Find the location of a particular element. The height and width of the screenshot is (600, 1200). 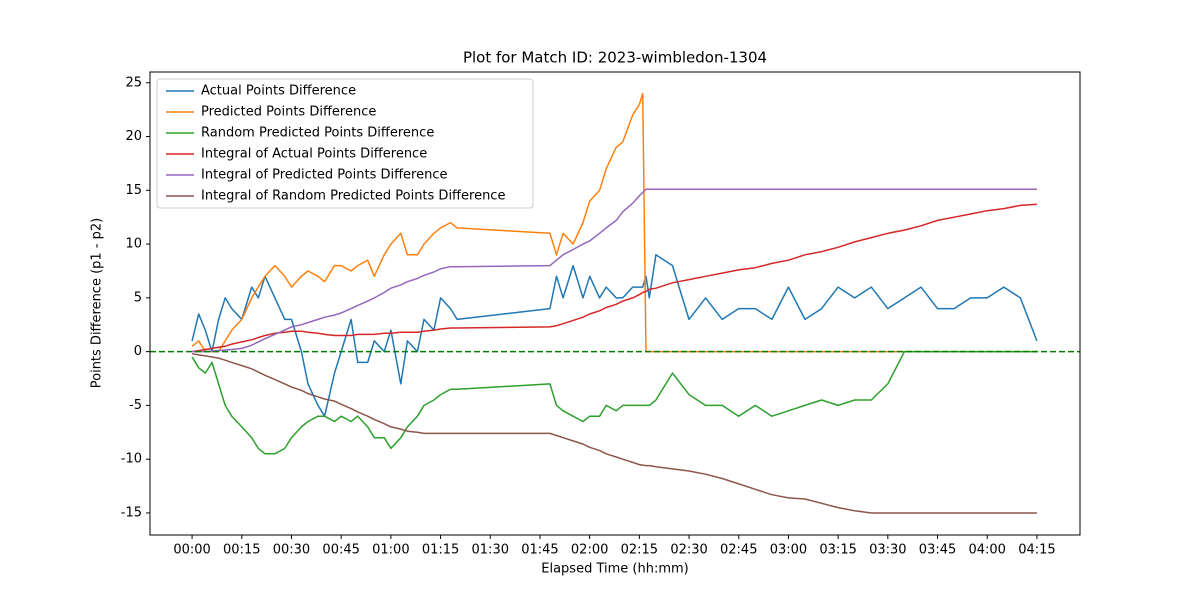

x-tick-label: 04:15 is located at coordinates (1036, 550).